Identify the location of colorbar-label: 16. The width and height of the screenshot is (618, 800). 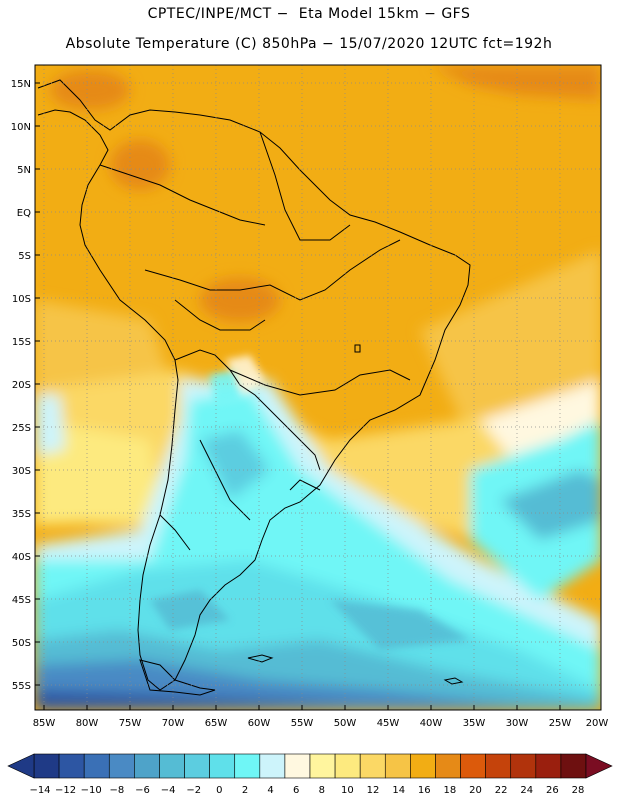
(424, 790).